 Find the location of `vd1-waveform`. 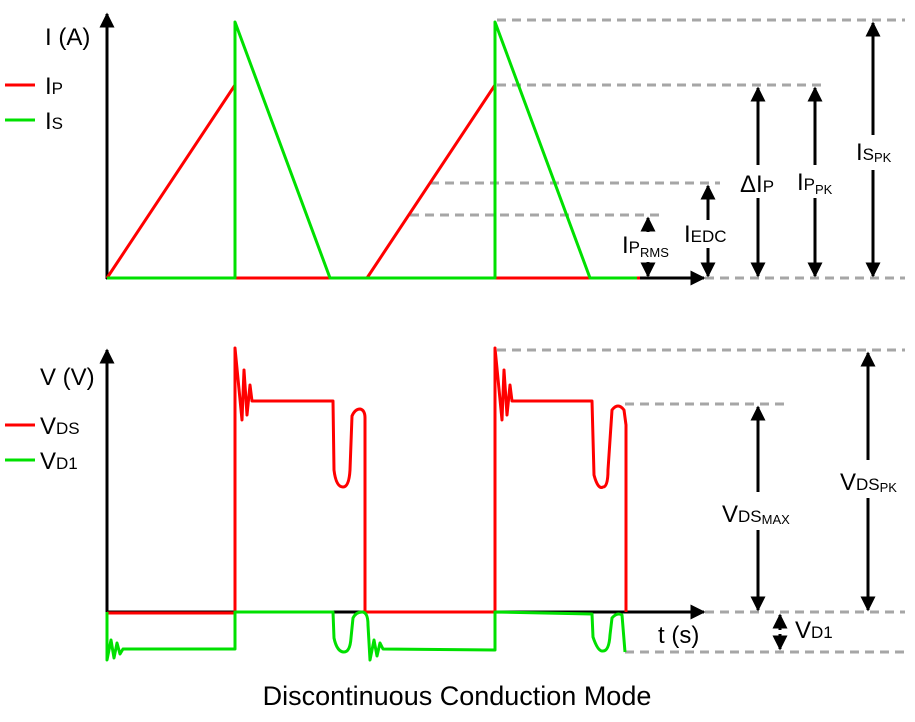

vd1-waveform is located at coordinates (366, 636).